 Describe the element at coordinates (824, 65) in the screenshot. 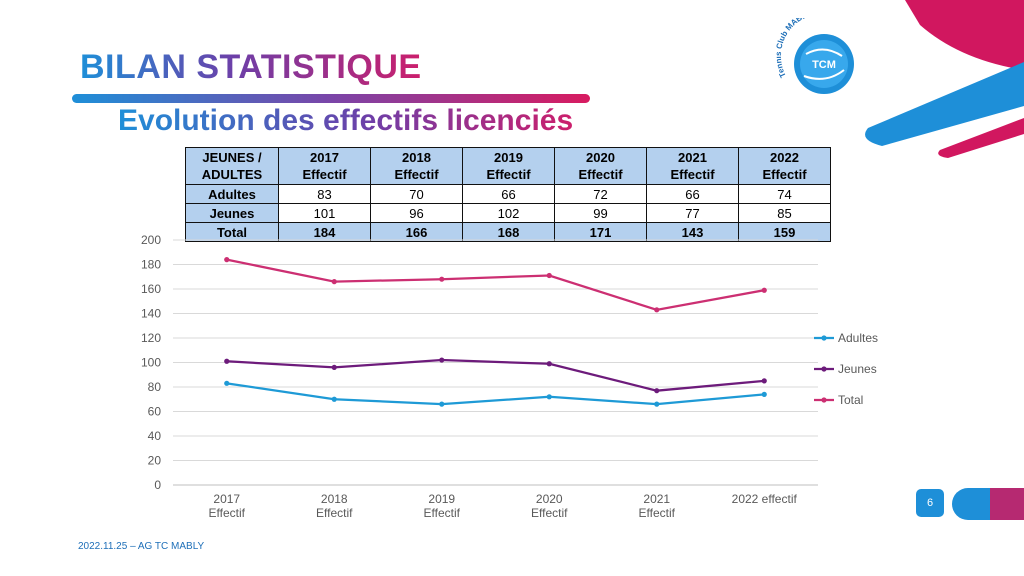

I see `logo-text: TCM` at that location.